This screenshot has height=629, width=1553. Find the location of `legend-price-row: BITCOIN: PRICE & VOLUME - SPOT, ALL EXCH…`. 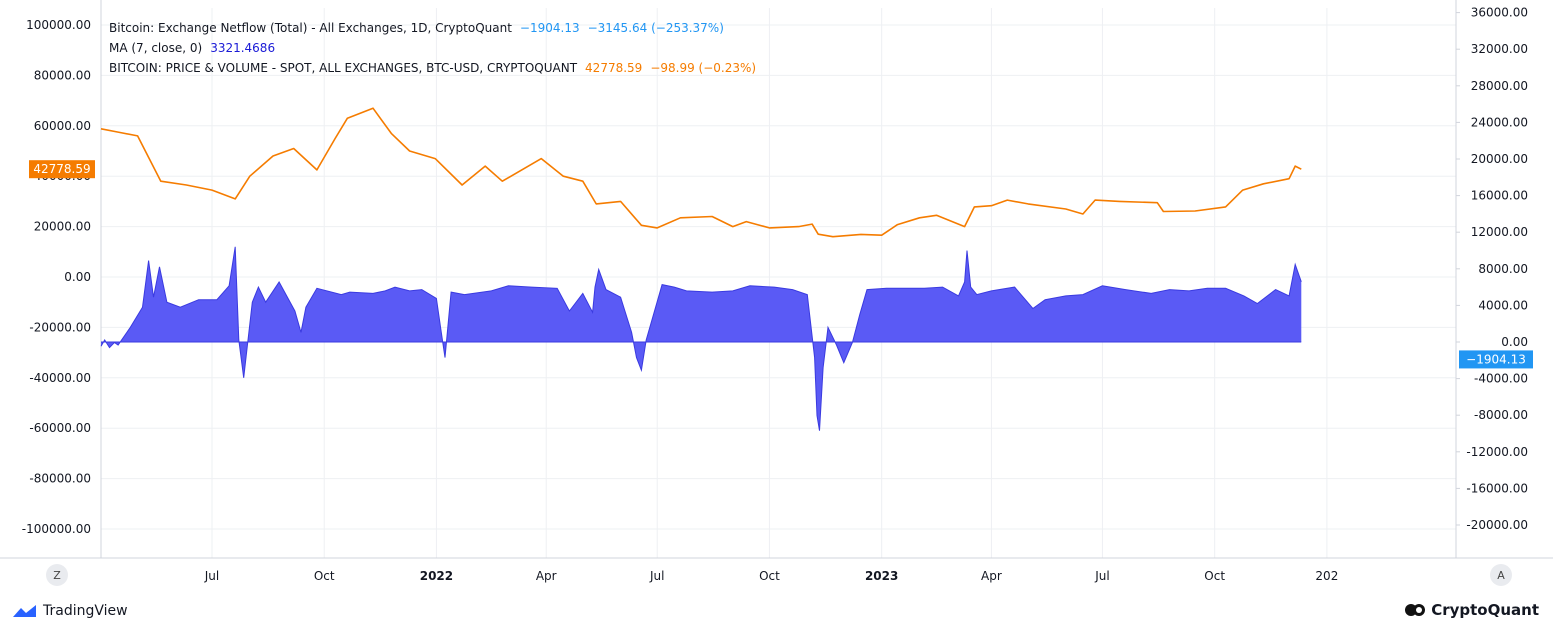

legend-price-row: BITCOIN: PRICE & VOLUME - SPOT, ALL EXCH… is located at coordinates (432, 68).